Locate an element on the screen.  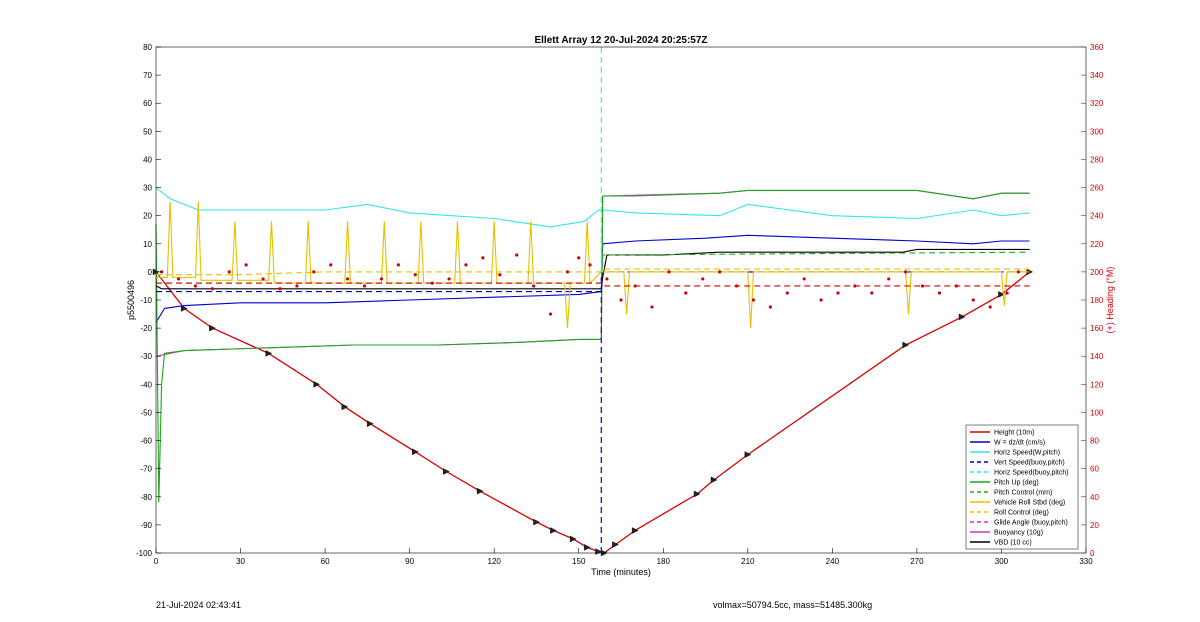
vert-speed-buoy-pitch-series is located at coordinates (593, 282).